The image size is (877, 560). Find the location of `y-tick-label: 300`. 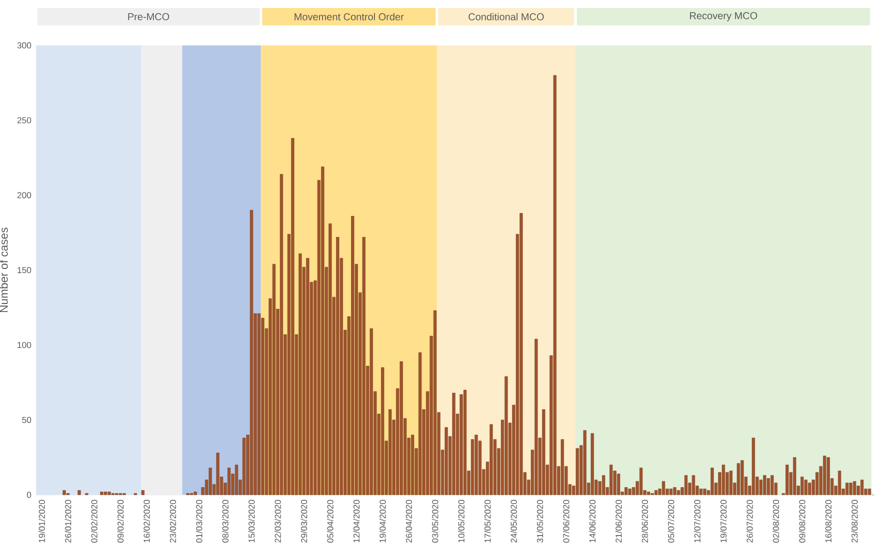

y-tick-label: 300 is located at coordinates (24, 45).